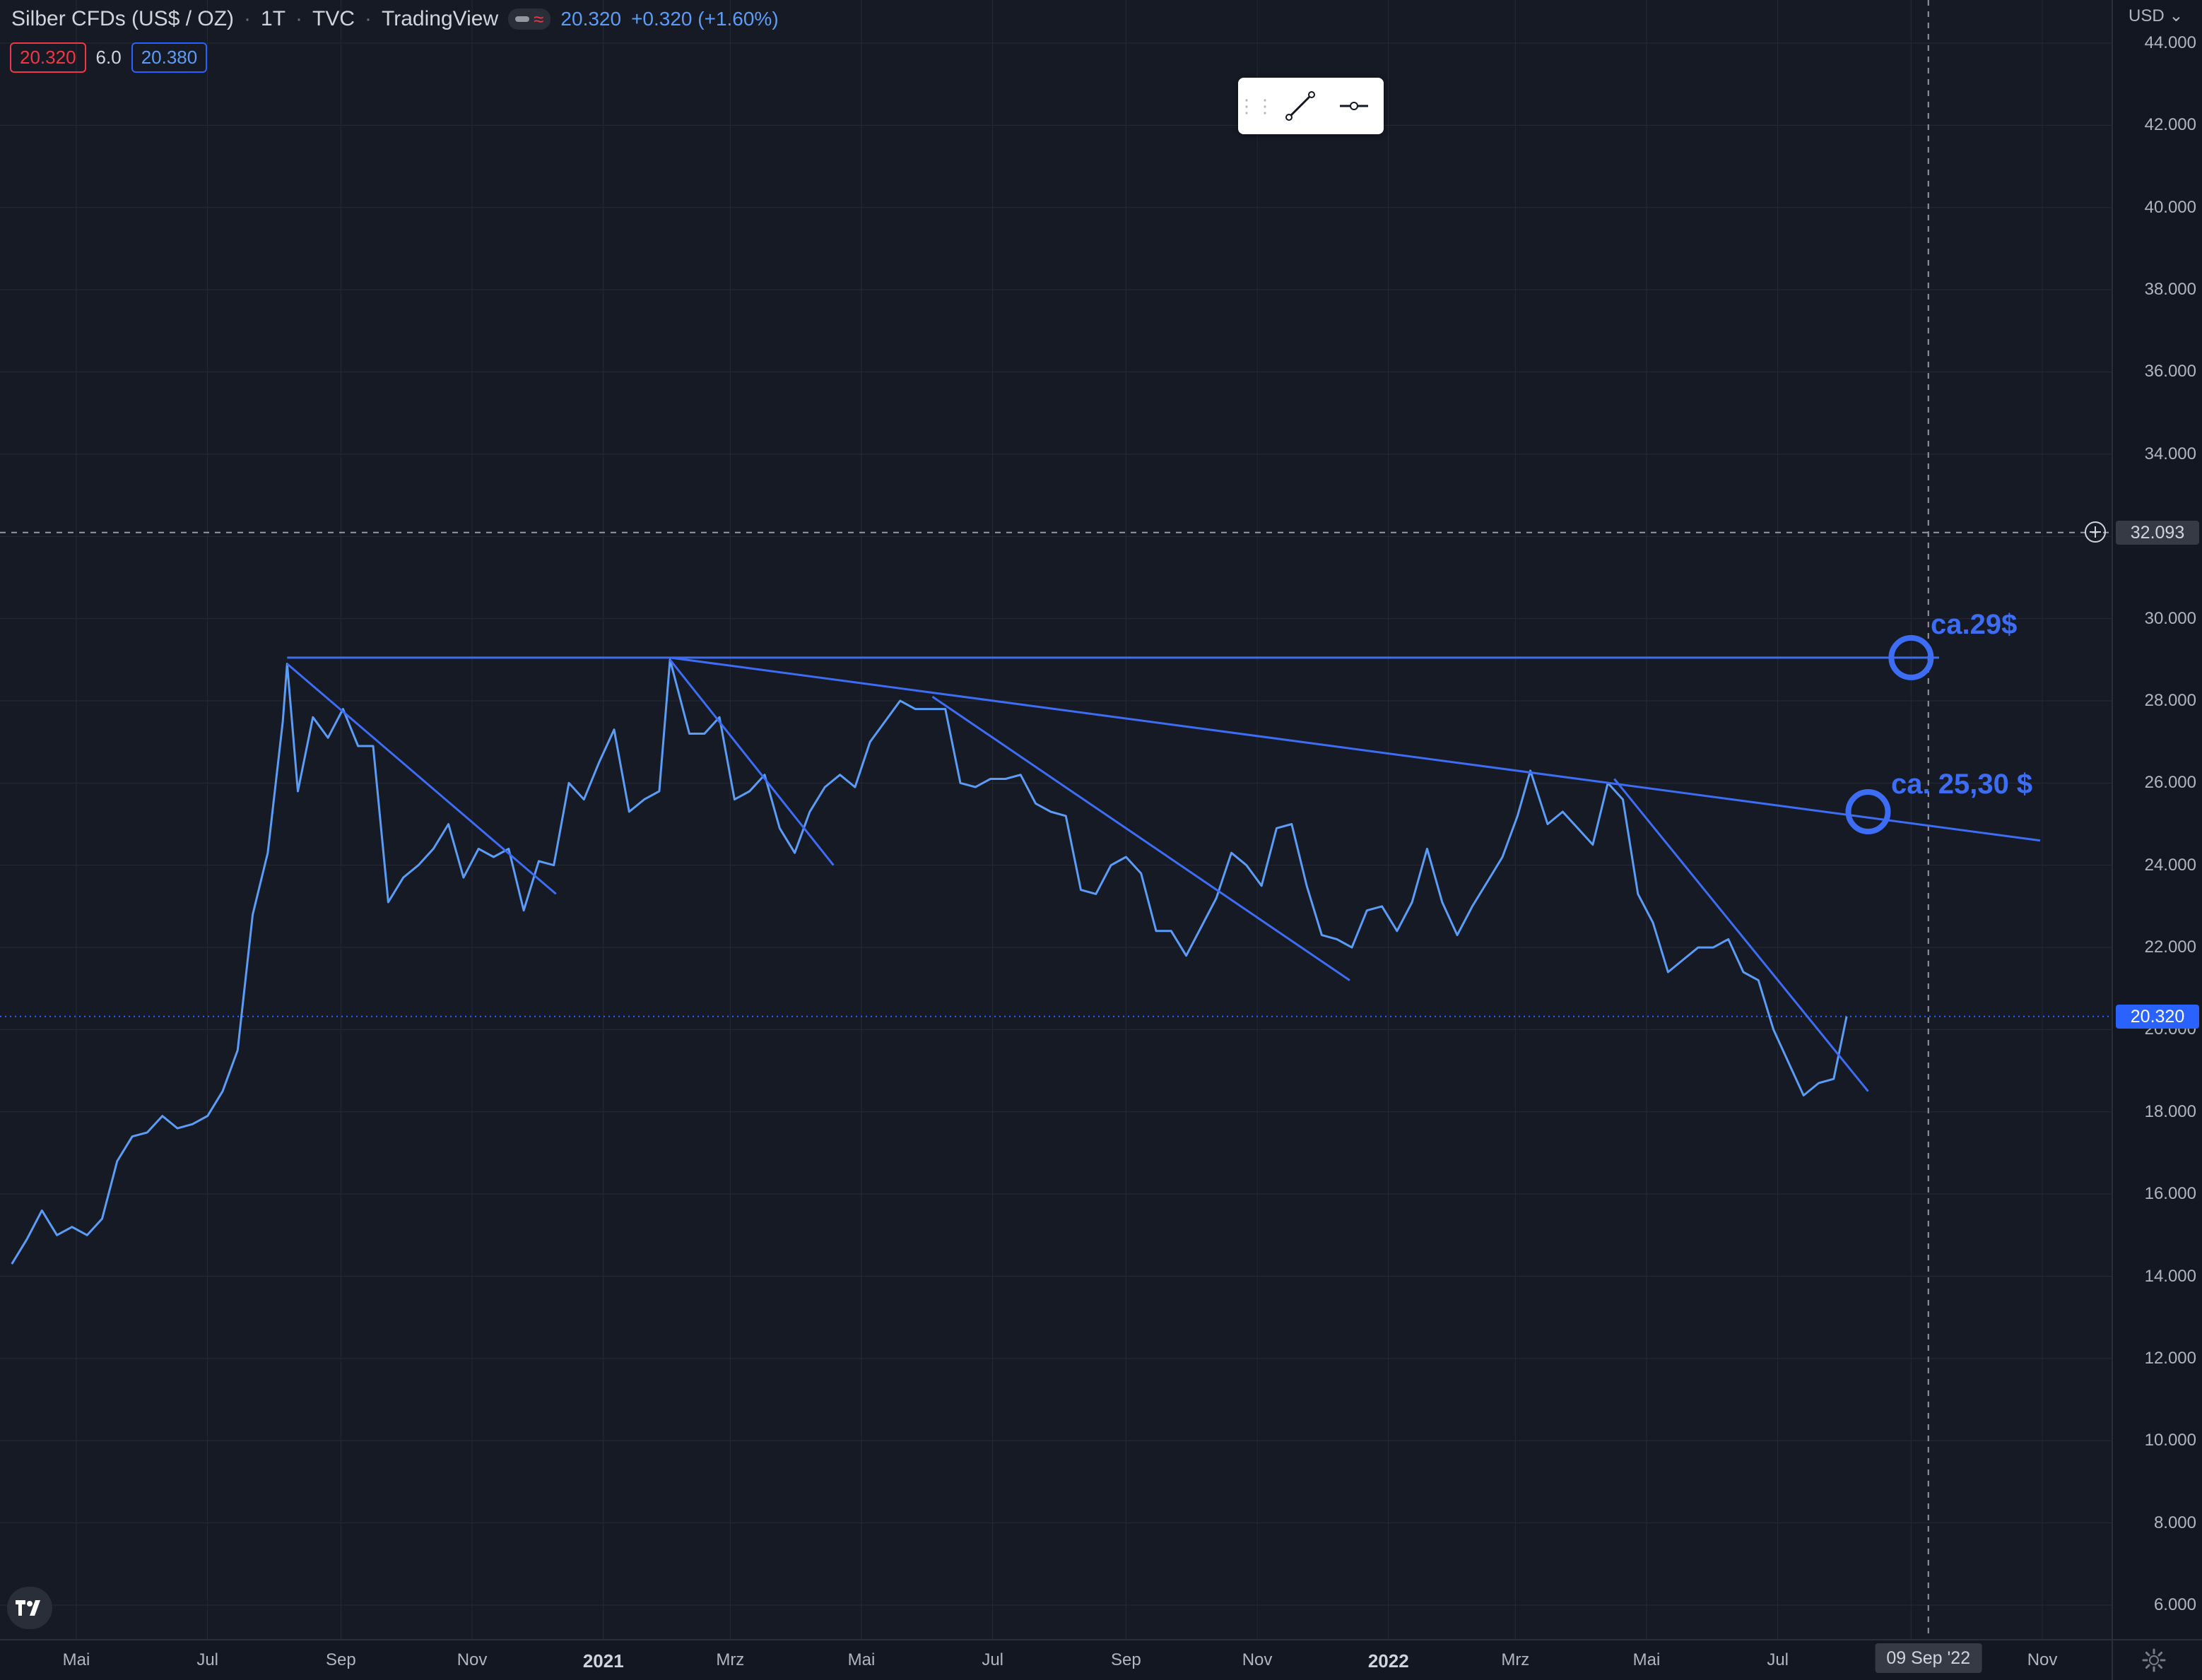 The height and width of the screenshot is (1680, 2202). What do you see at coordinates (2170, 700) in the screenshot?
I see `price-scale-label: 28.000` at bounding box center [2170, 700].